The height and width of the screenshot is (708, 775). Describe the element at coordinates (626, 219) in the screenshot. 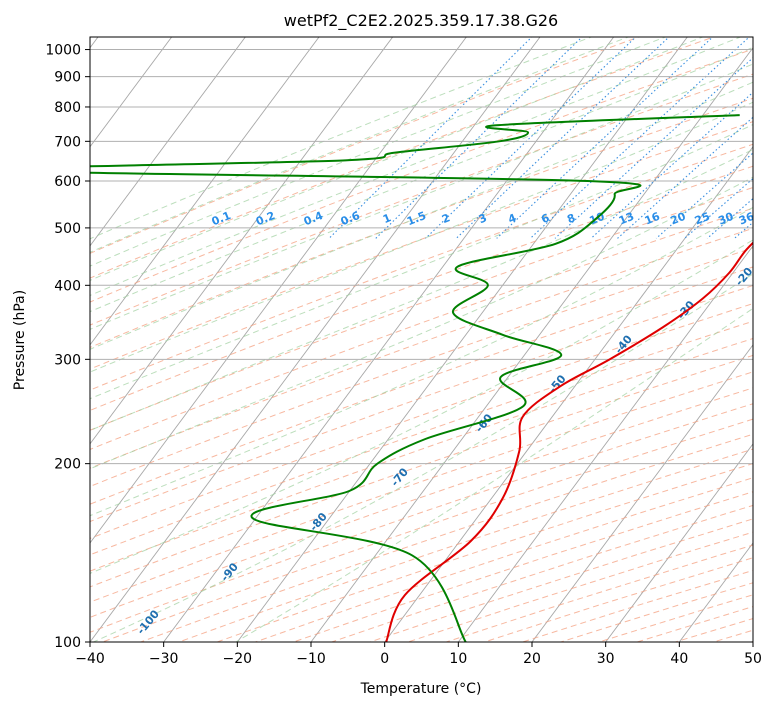

I see `mixing-ratio-label: 13` at that location.